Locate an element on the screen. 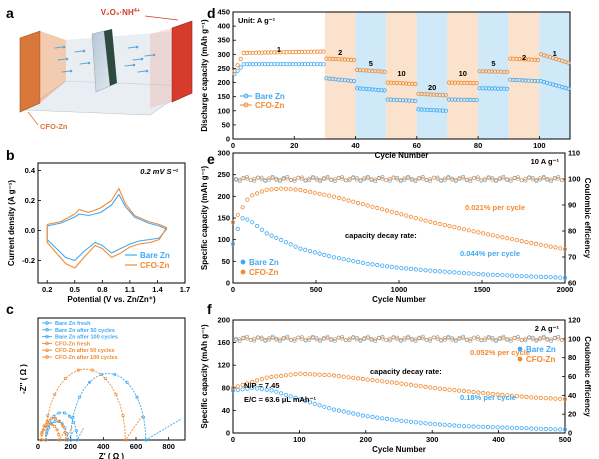  y-tick-label: 150 is located at coordinates (223, 218).